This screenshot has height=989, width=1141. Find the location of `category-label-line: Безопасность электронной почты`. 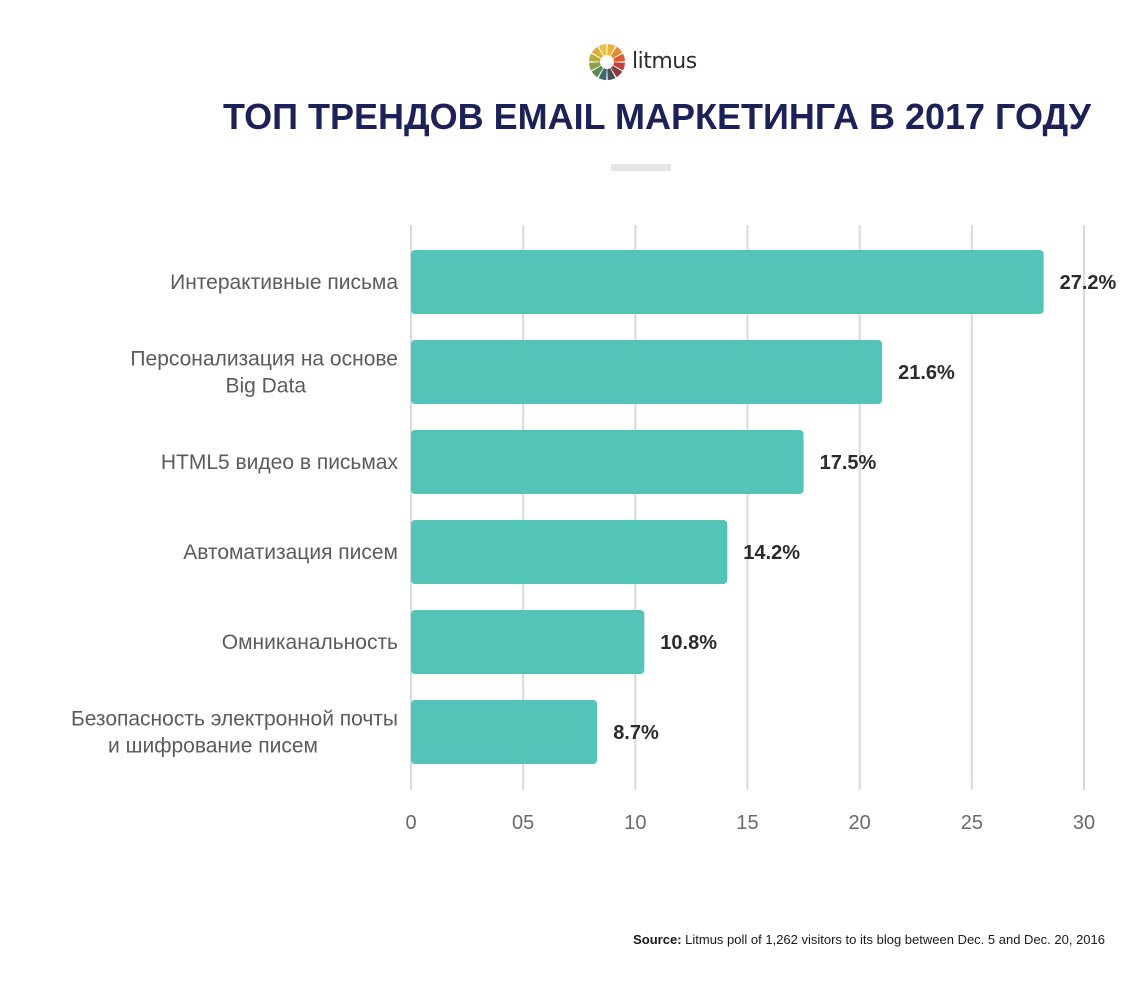

category-label-line: Безопасность электронной почты is located at coordinates (234, 719).